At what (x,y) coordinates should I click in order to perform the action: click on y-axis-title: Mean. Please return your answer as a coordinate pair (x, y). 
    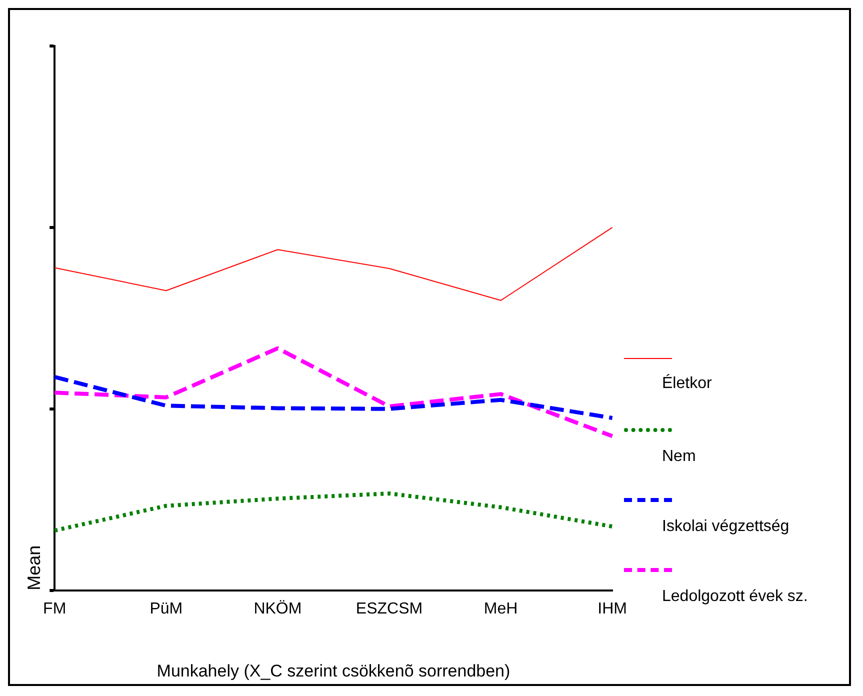
    Looking at the image, I should click on (34, 567).